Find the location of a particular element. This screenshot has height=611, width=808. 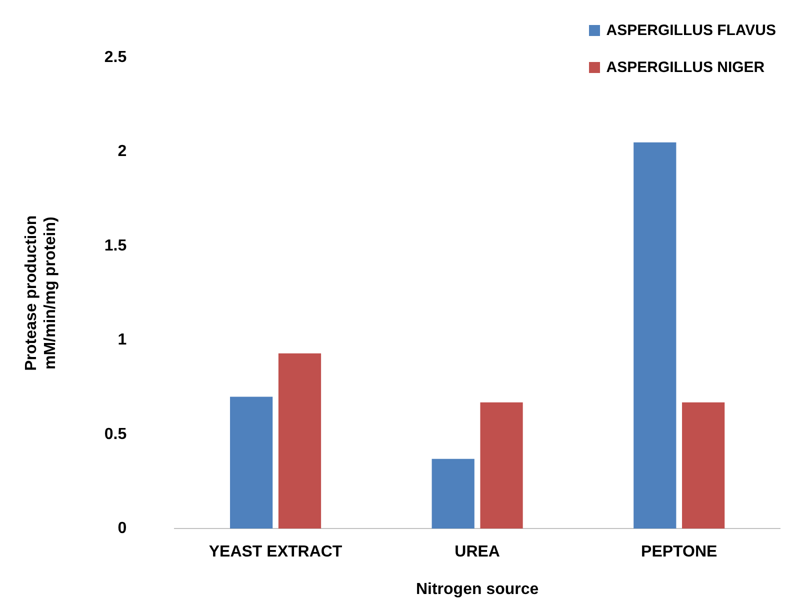

x-tick-label: UREA is located at coordinates (477, 552).